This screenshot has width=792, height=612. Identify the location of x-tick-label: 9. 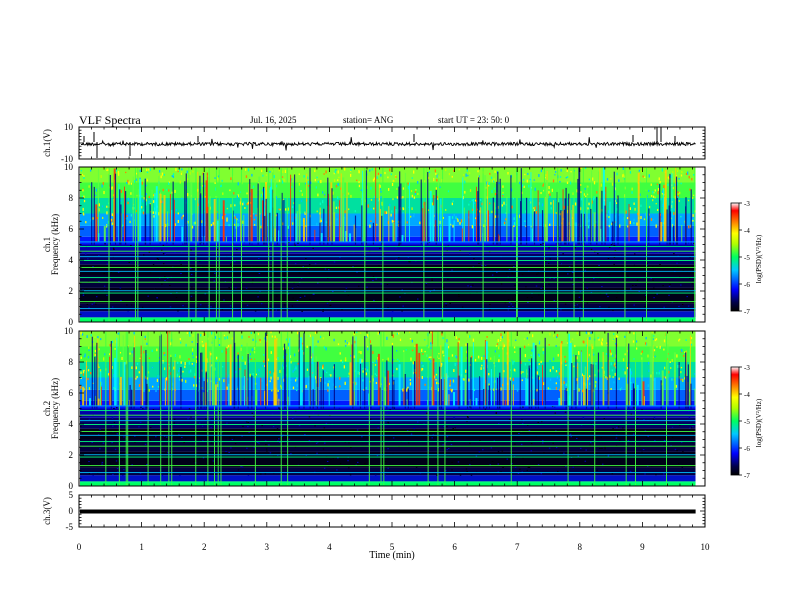
(642, 547).